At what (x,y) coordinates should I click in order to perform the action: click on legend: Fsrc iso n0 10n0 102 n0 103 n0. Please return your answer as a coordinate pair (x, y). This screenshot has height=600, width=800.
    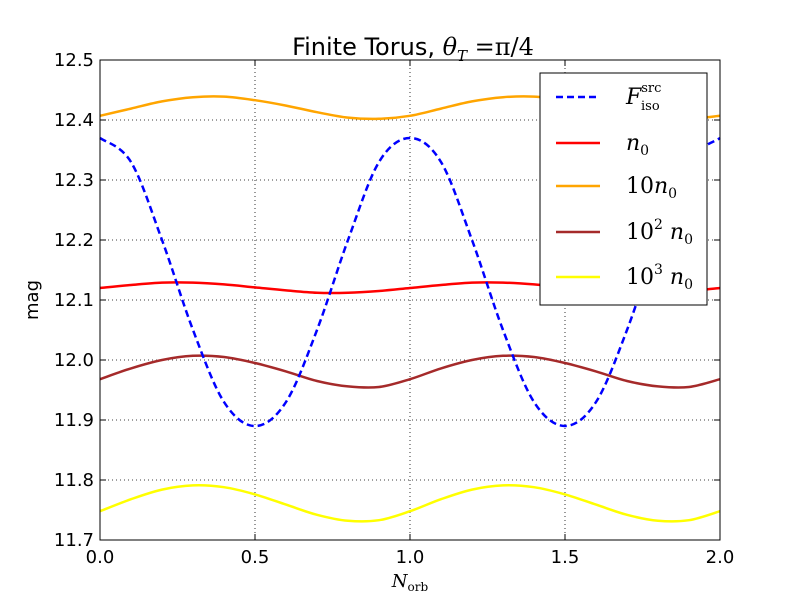
    Looking at the image, I should click on (623, 189).